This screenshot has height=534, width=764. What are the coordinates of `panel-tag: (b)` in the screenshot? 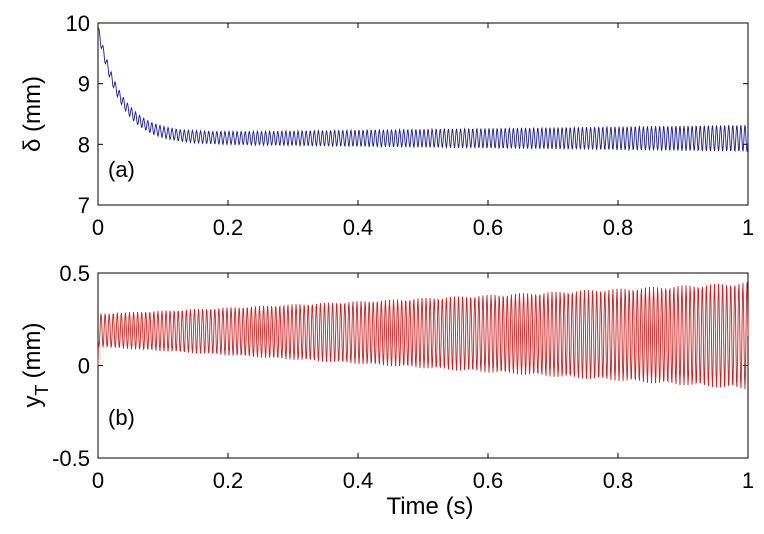 It's located at (121, 417).